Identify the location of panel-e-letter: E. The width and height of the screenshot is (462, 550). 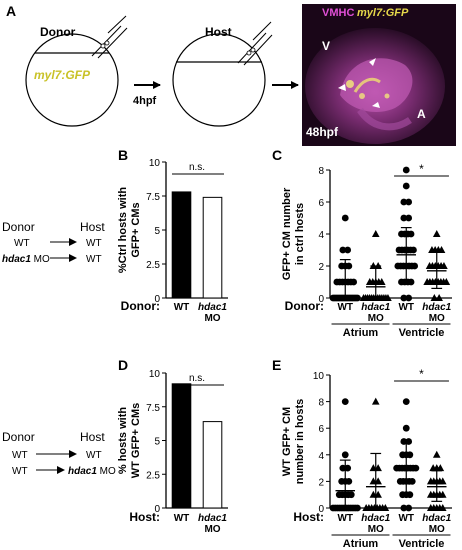
(276, 365).